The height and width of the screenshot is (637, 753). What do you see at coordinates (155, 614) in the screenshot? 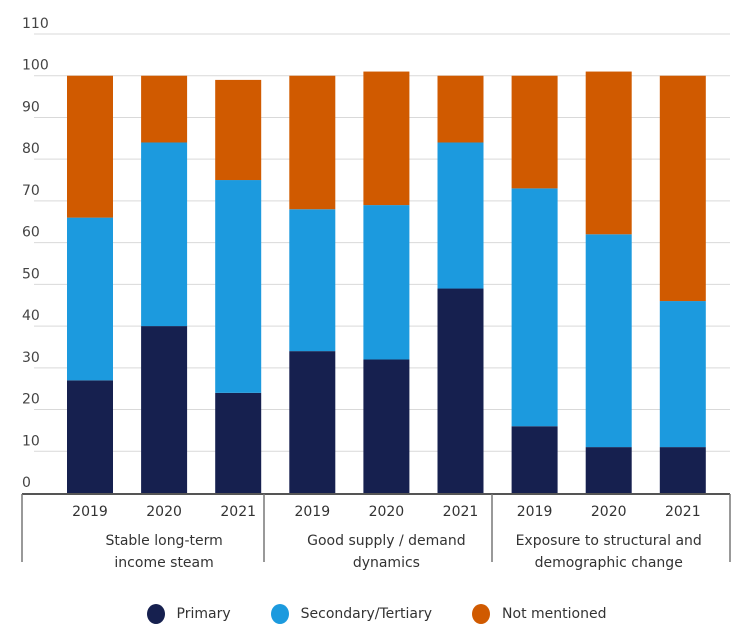
I see `legend-swatch-primary` at bounding box center [155, 614].